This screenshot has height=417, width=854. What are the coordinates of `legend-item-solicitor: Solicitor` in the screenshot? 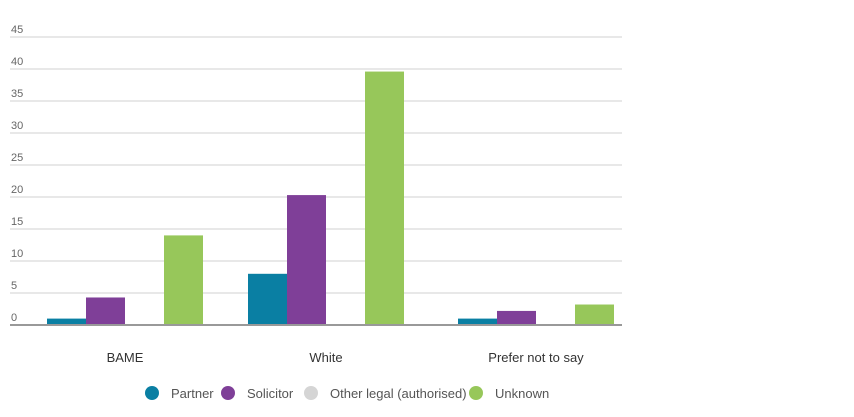 It's located at (257, 393).